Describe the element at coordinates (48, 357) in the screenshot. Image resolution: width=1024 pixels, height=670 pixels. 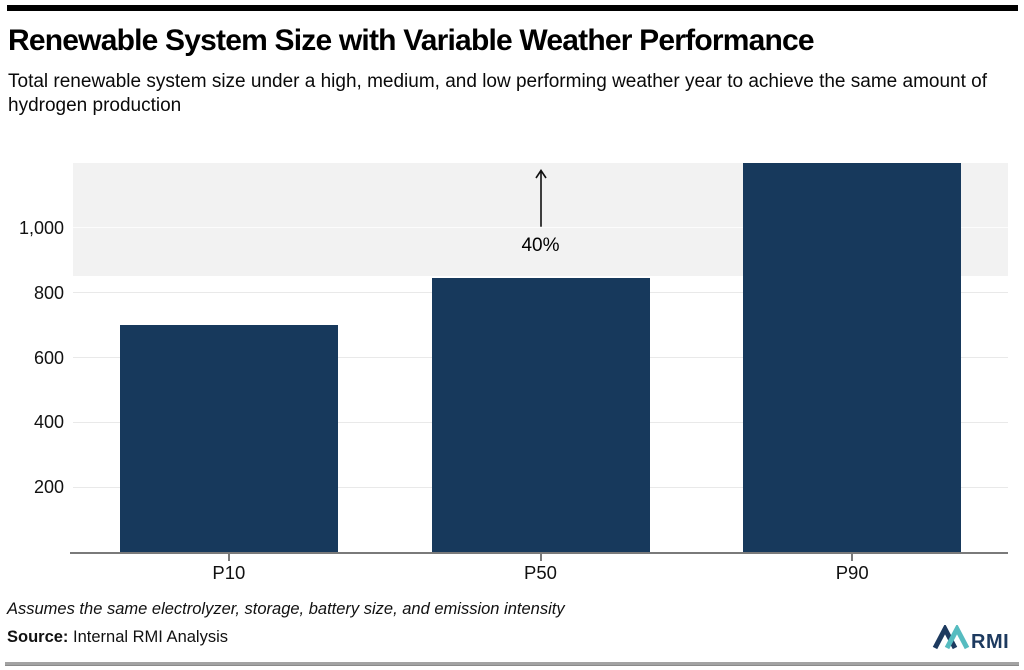
I see `y-tick-label: 600` at that location.